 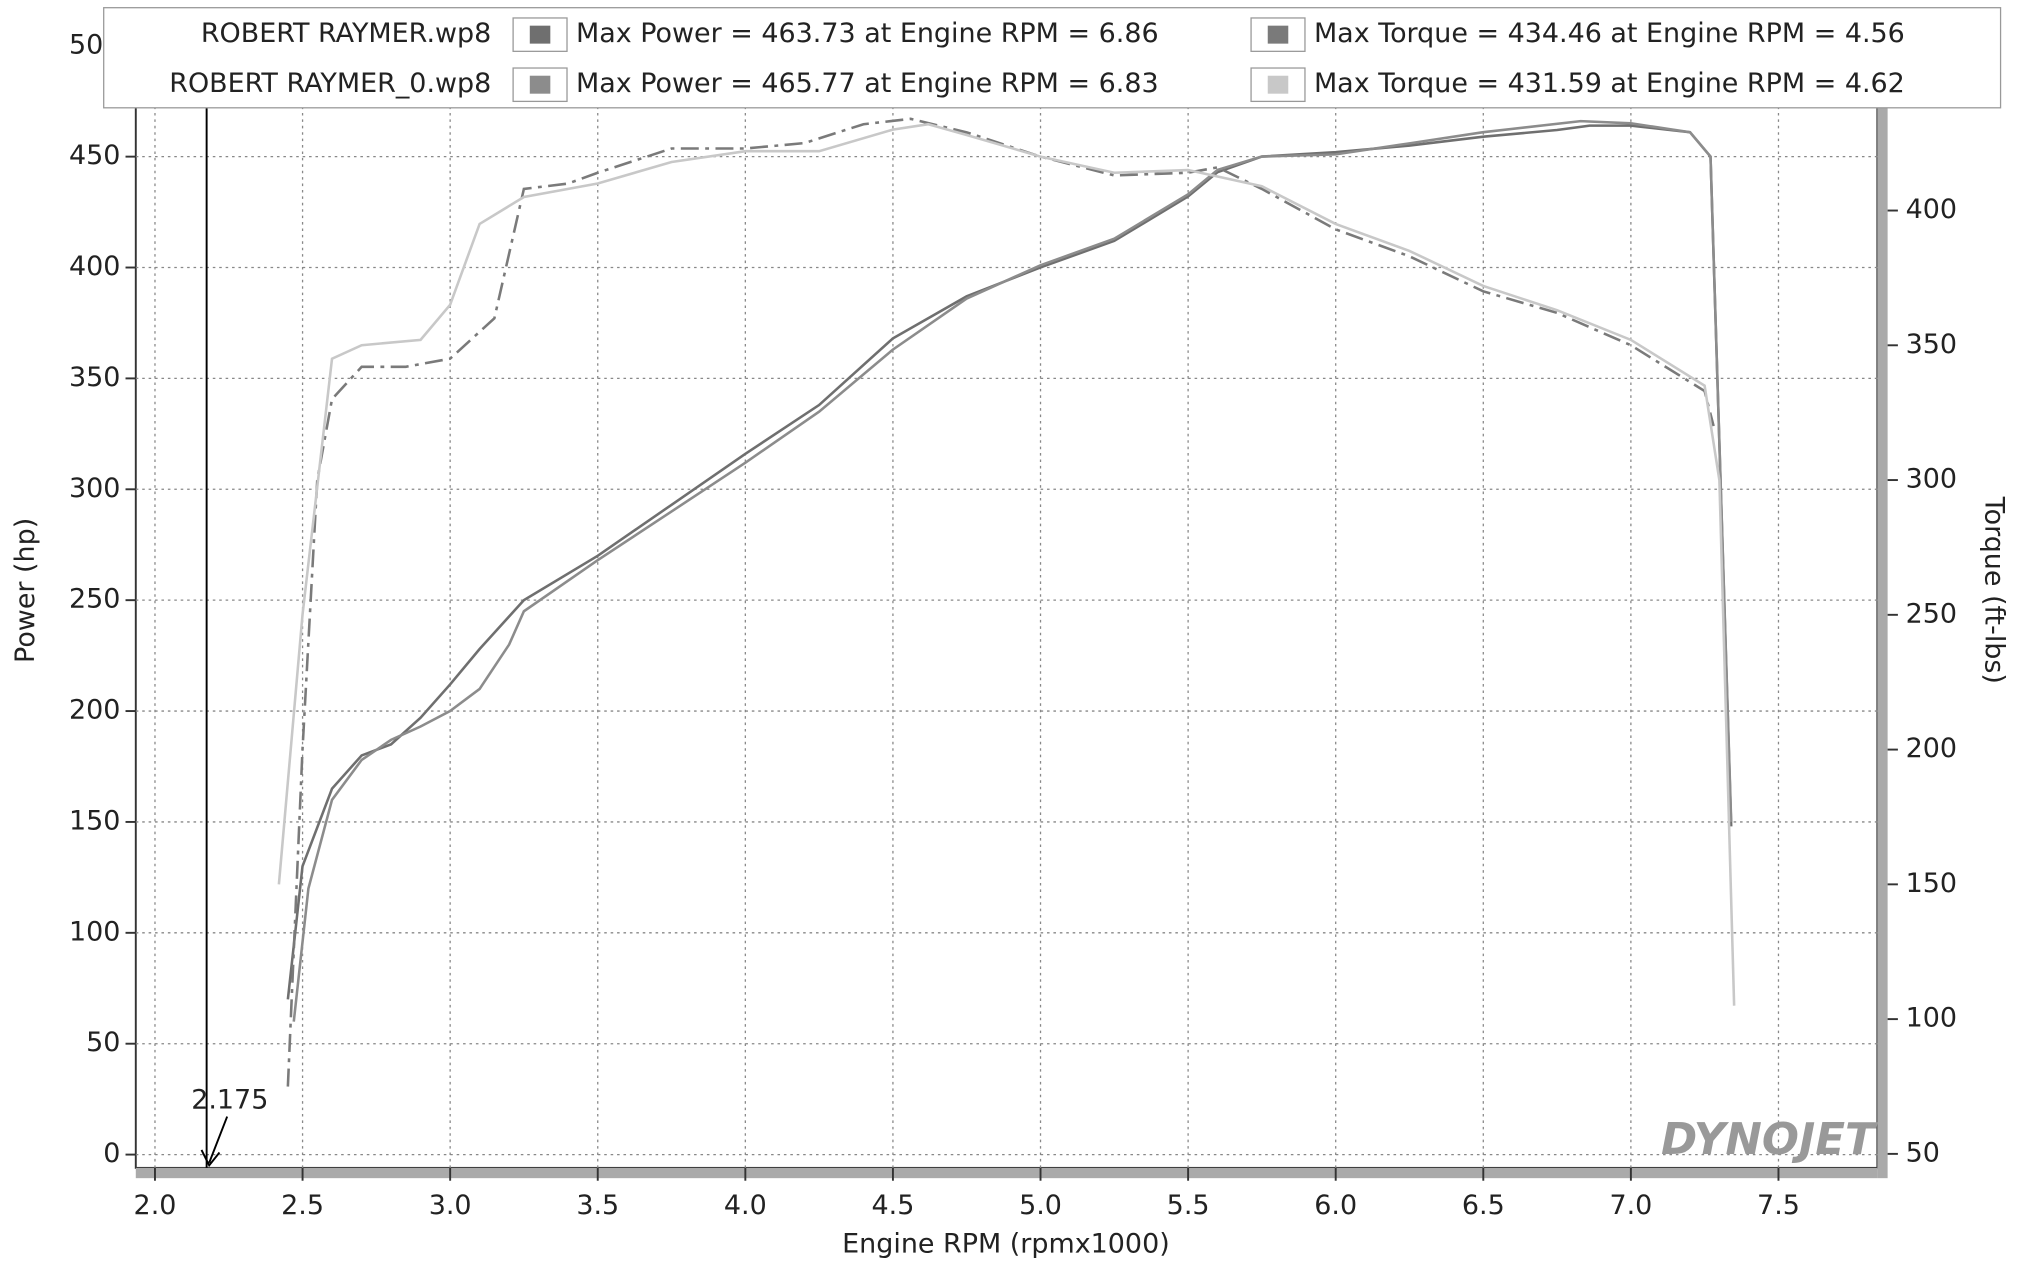 I want to click on x-tick-label: 2.5, so click(x=302, y=1205).